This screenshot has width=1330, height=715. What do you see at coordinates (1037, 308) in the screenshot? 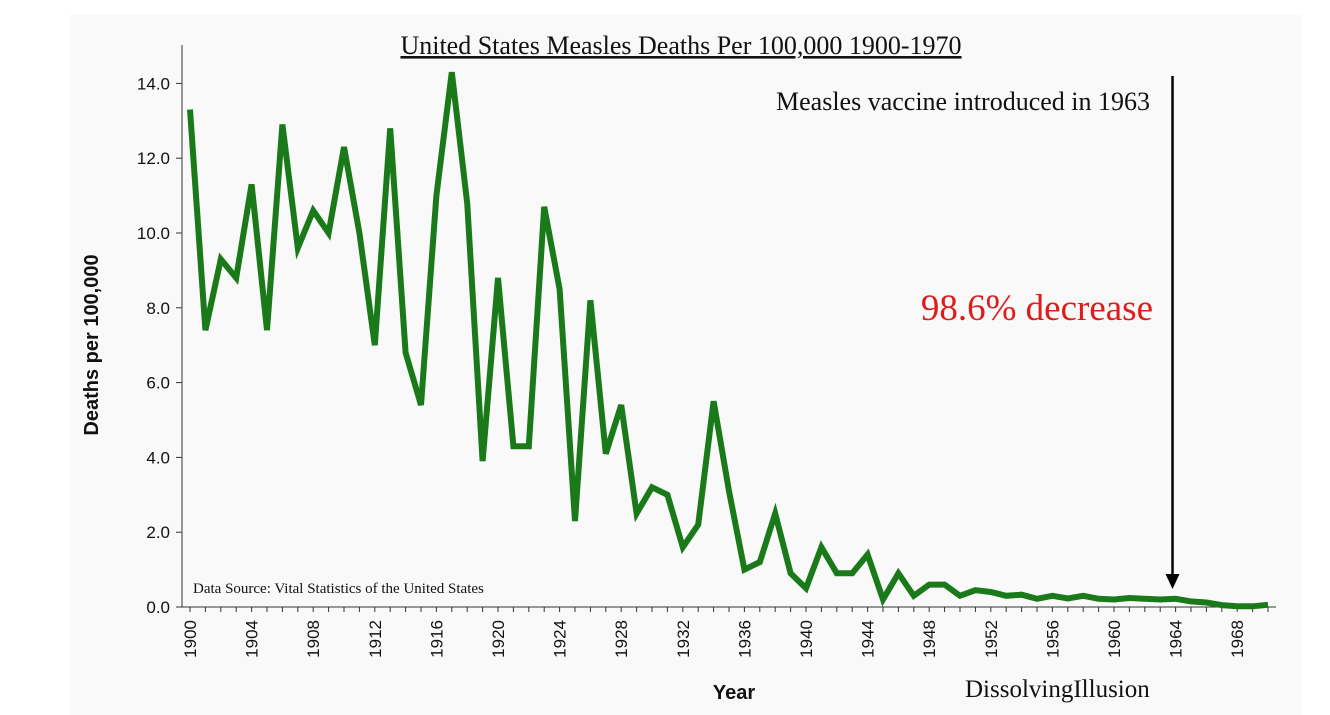
I see `decrease-annotation: 98.6% decrease` at bounding box center [1037, 308].